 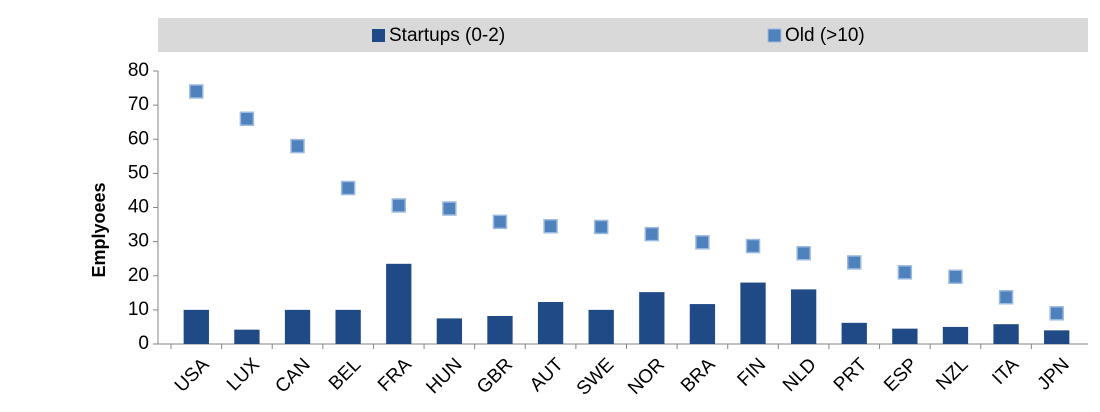 What do you see at coordinates (595, 376) in the screenshot?
I see `x-tick-label: SWE` at bounding box center [595, 376].